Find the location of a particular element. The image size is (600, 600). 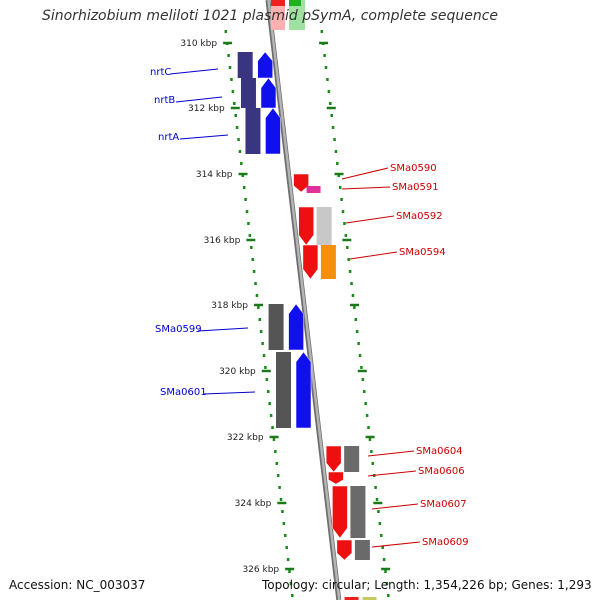

ruler-label: 318 kbp is located at coordinates (229, 306).